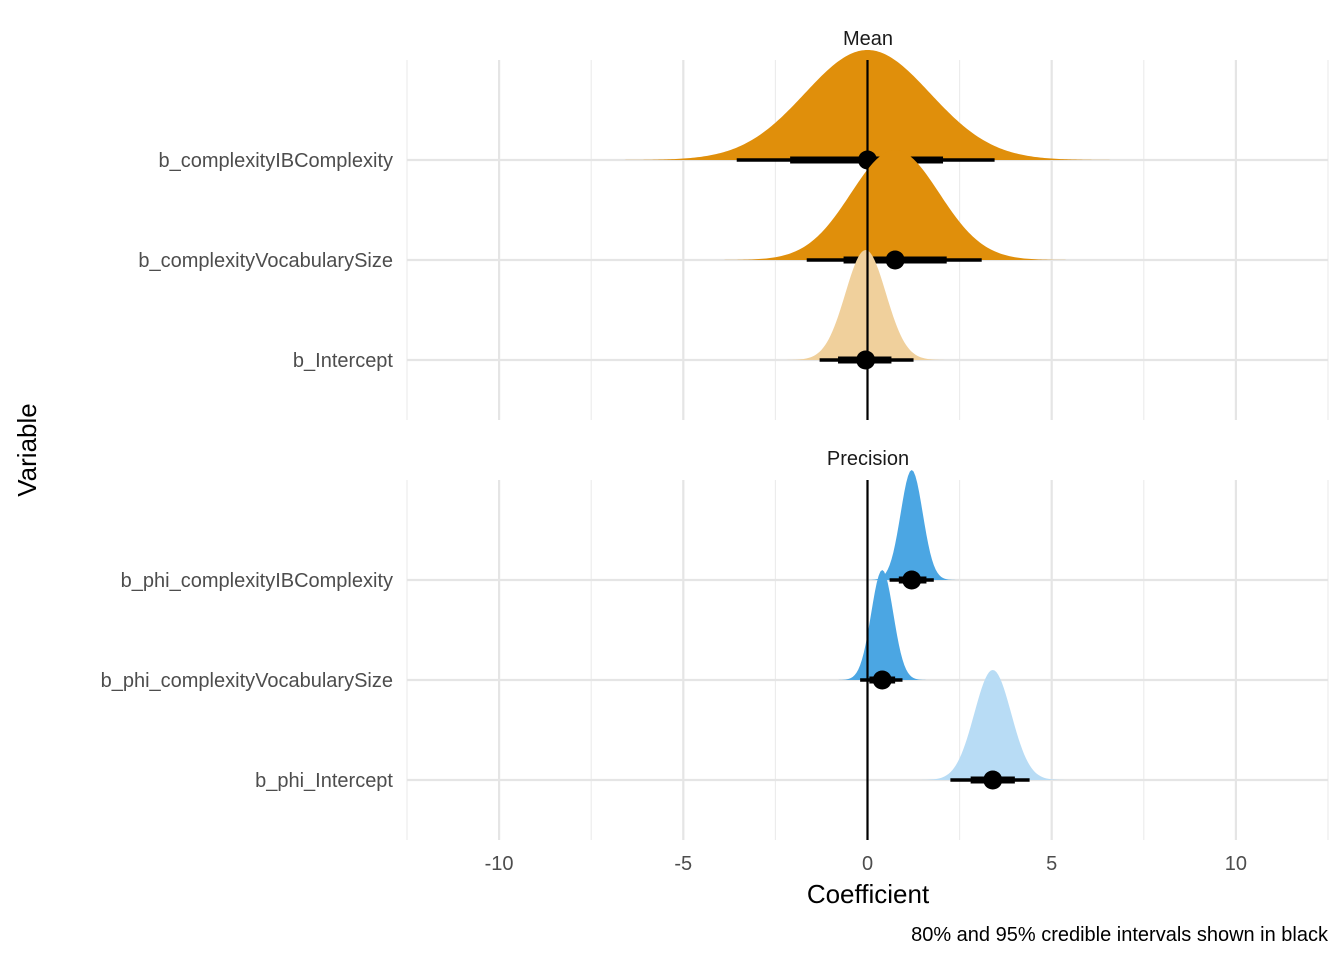 The width and height of the screenshot is (1344, 960). What do you see at coordinates (324, 781) in the screenshot?
I see `y-tick-label-b-phi-intercept: b_phi_Intercept` at bounding box center [324, 781].